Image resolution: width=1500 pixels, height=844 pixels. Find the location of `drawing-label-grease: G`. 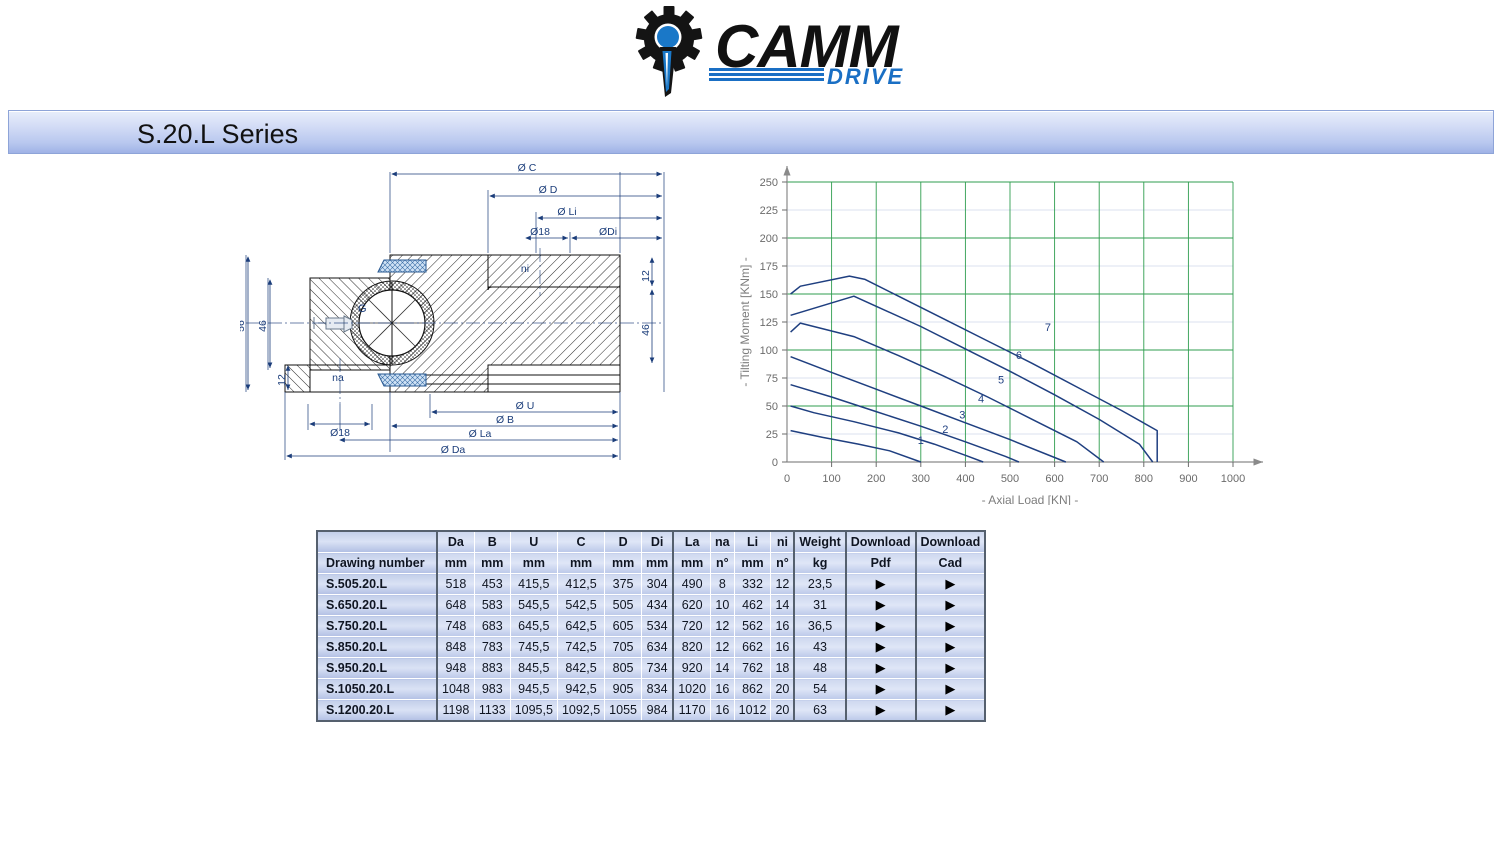

drawing-label-grease: G is located at coordinates (362, 309).